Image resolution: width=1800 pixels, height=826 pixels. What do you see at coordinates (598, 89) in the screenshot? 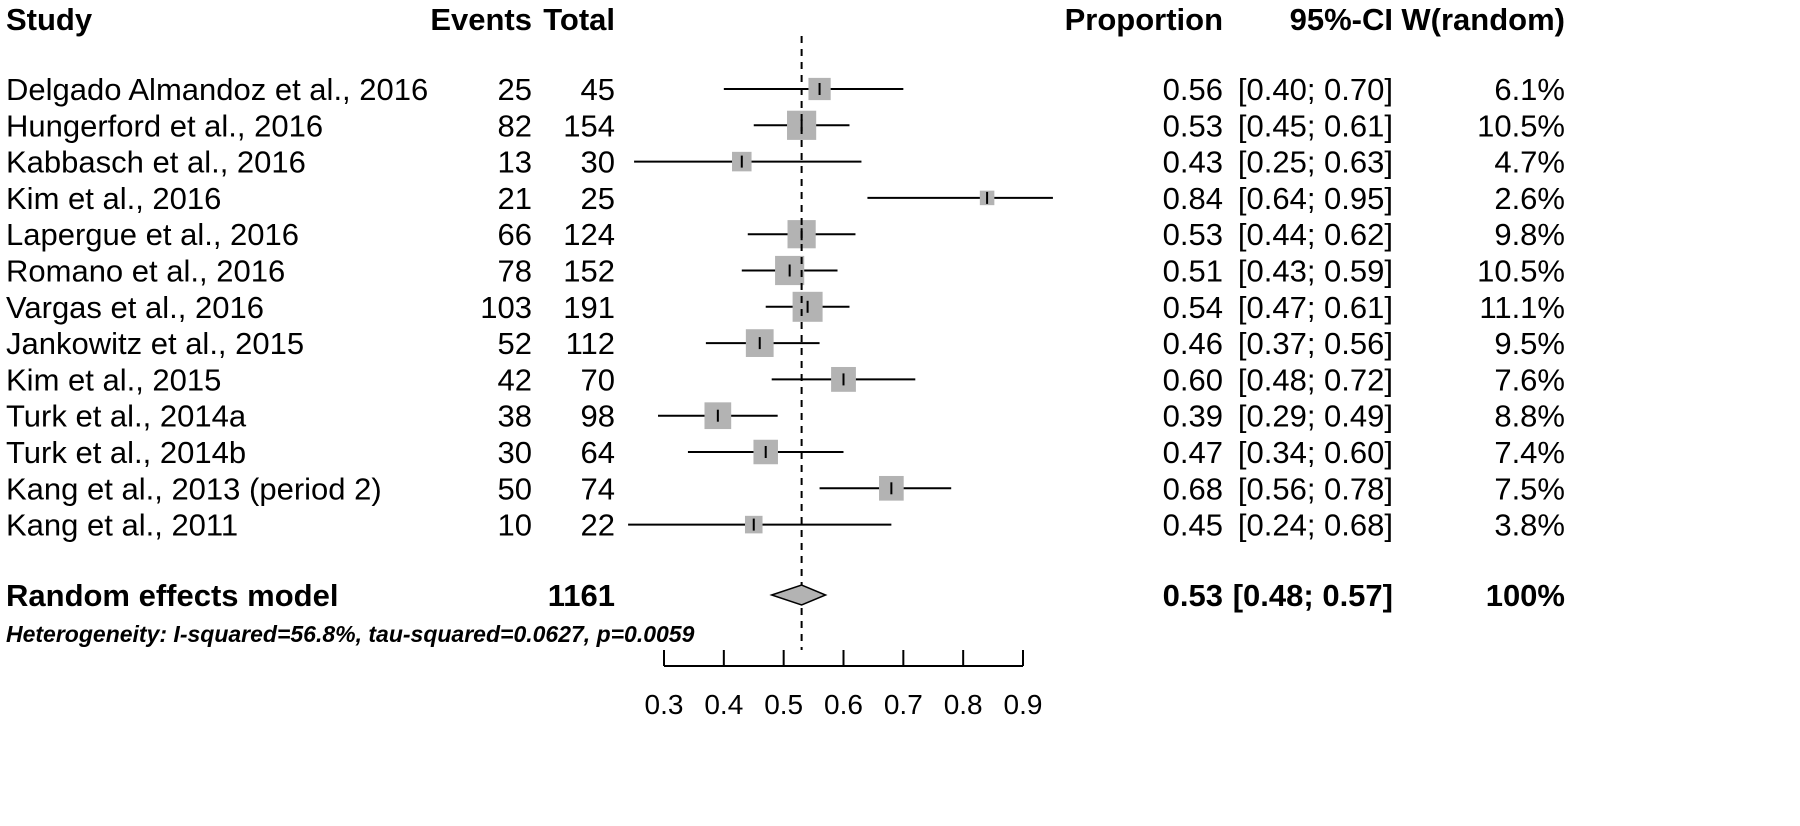
I see `study-total: 45` at bounding box center [598, 89].